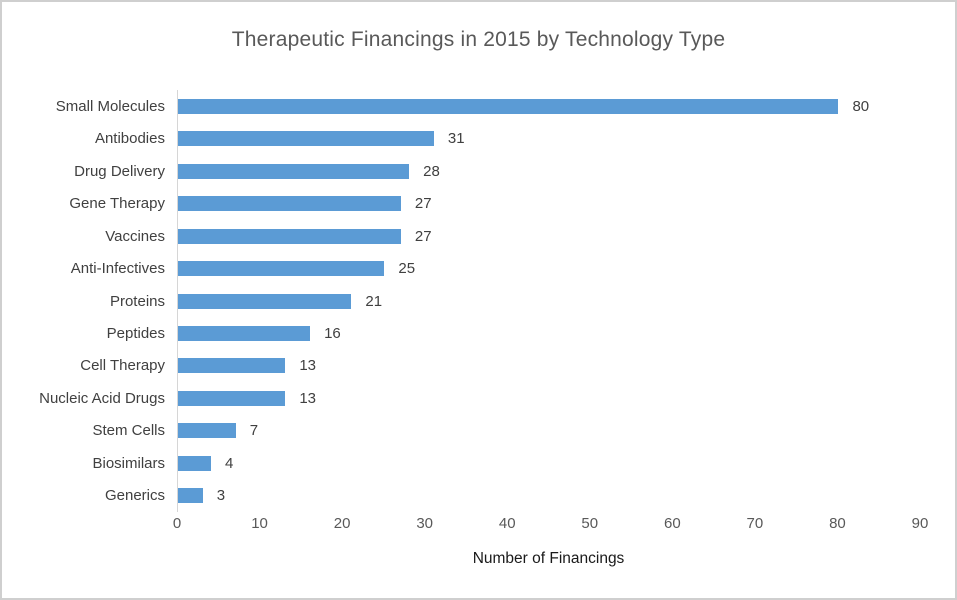 This screenshot has height=600, width=957. What do you see at coordinates (456, 139) in the screenshot?
I see `value-label: 31` at bounding box center [456, 139].